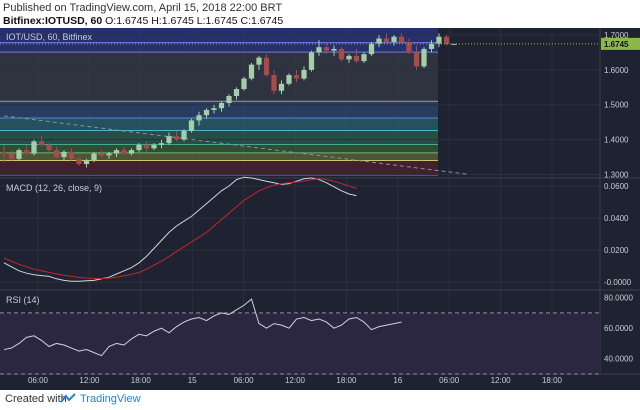 Image resolution: width=640 pixels, height=410 pixels. I want to click on symbol-label: Bitfinex:IOTUSD, 60, so click(53, 21).